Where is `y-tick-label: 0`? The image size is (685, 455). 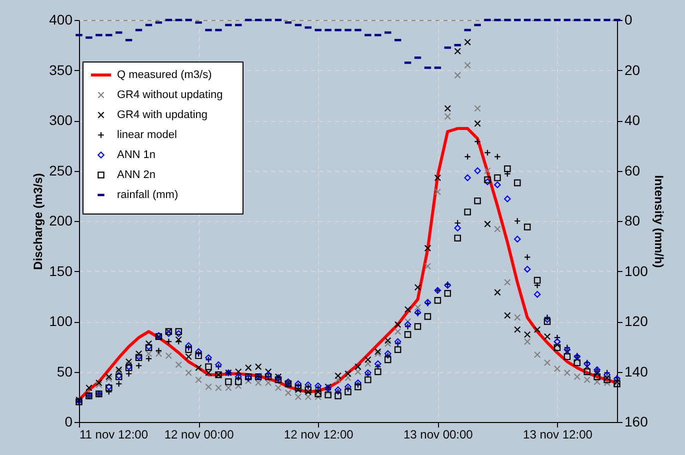 y-tick-label: 0 is located at coordinates (68, 422).